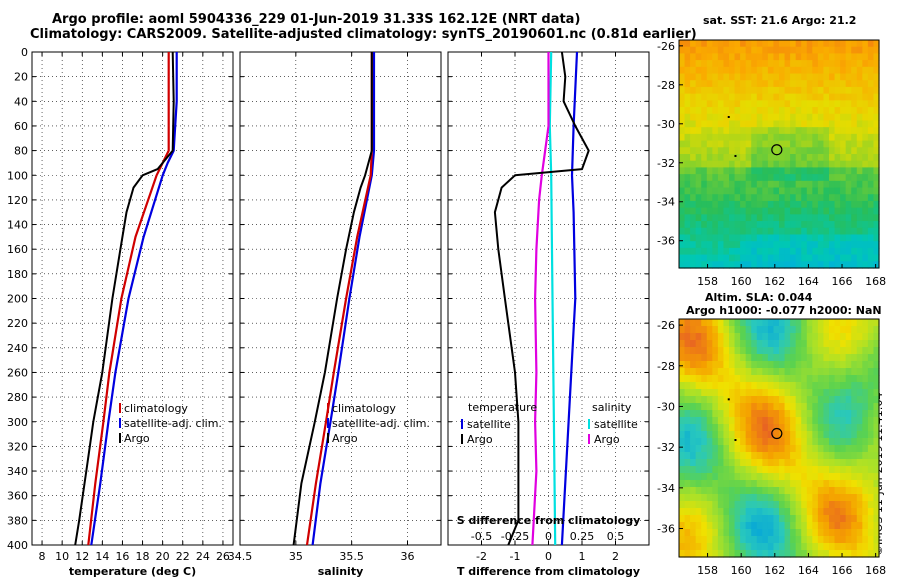 The image size is (900, 580). What do you see at coordinates (779, 438) in the screenshot?
I see `sla-map-frame` at bounding box center [779, 438].